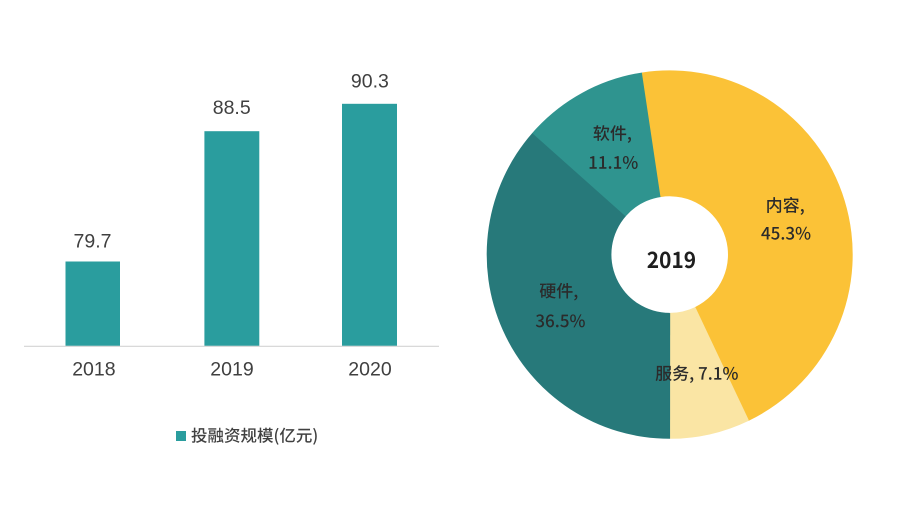 The image size is (900, 505). What do you see at coordinates (93, 370) in the screenshot?
I see `svg-text: 2018` at bounding box center [93, 370].